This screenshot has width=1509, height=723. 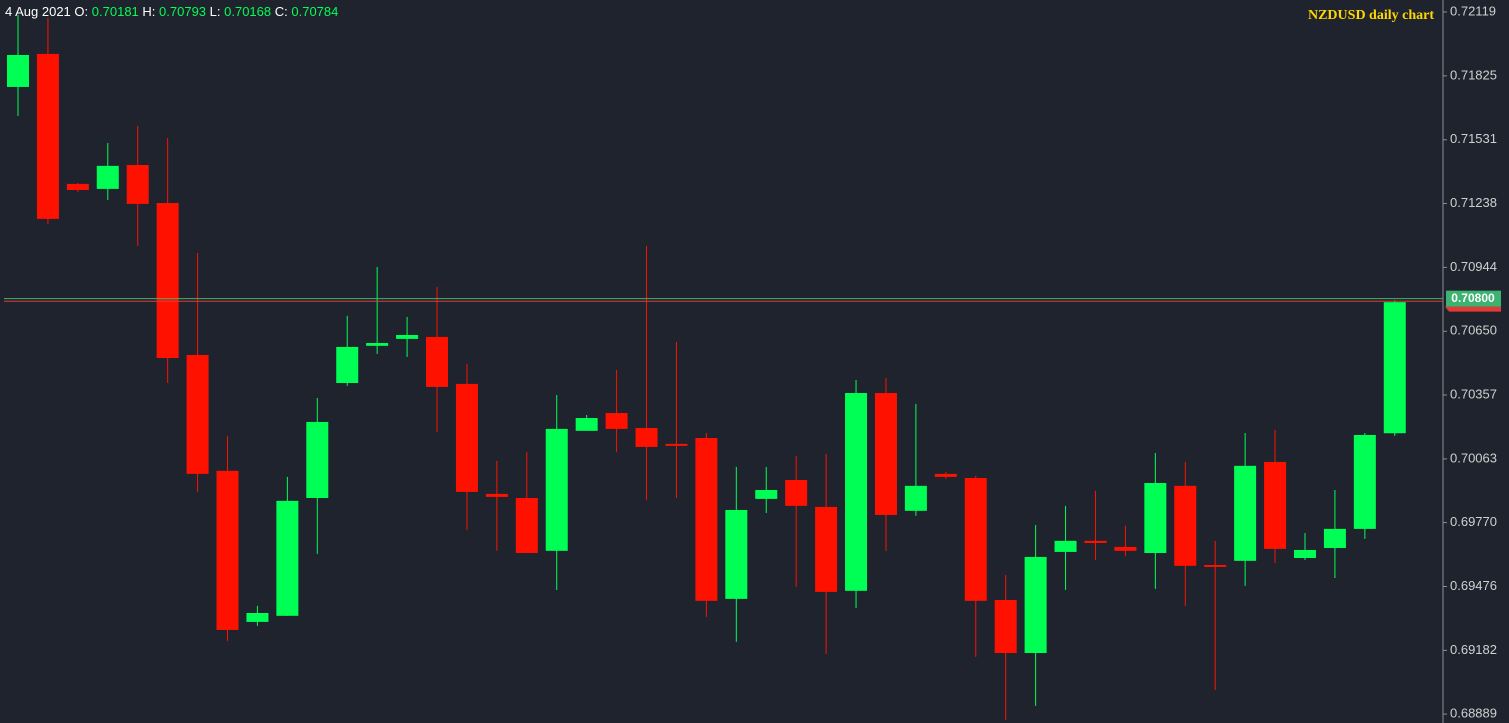 What do you see at coordinates (1473, 202) in the screenshot?
I see `y-tick-label: 0.71238` at bounding box center [1473, 202].